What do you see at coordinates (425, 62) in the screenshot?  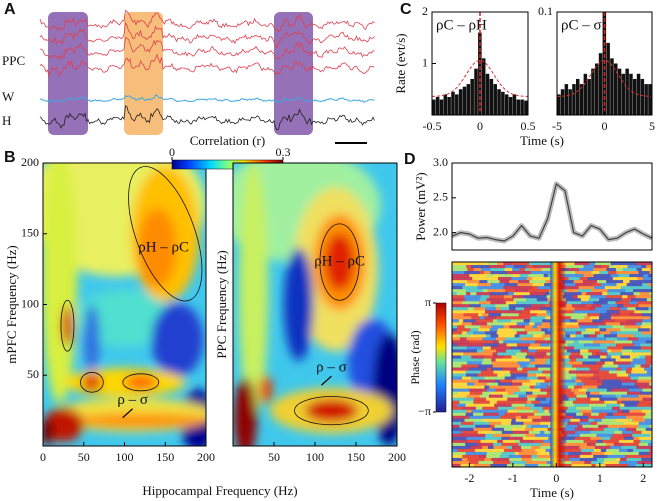 I see `y-tick-label: 1` at bounding box center [425, 62].